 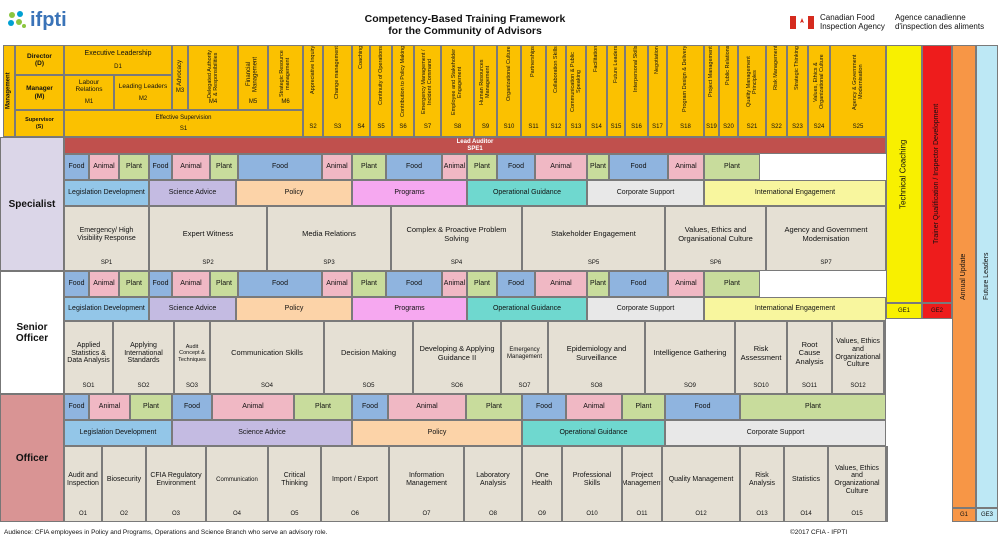 What do you see at coordinates (795, 193) in the screenshot?
I see `specialist-area-international-engagement: International Engagement` at bounding box center [795, 193].